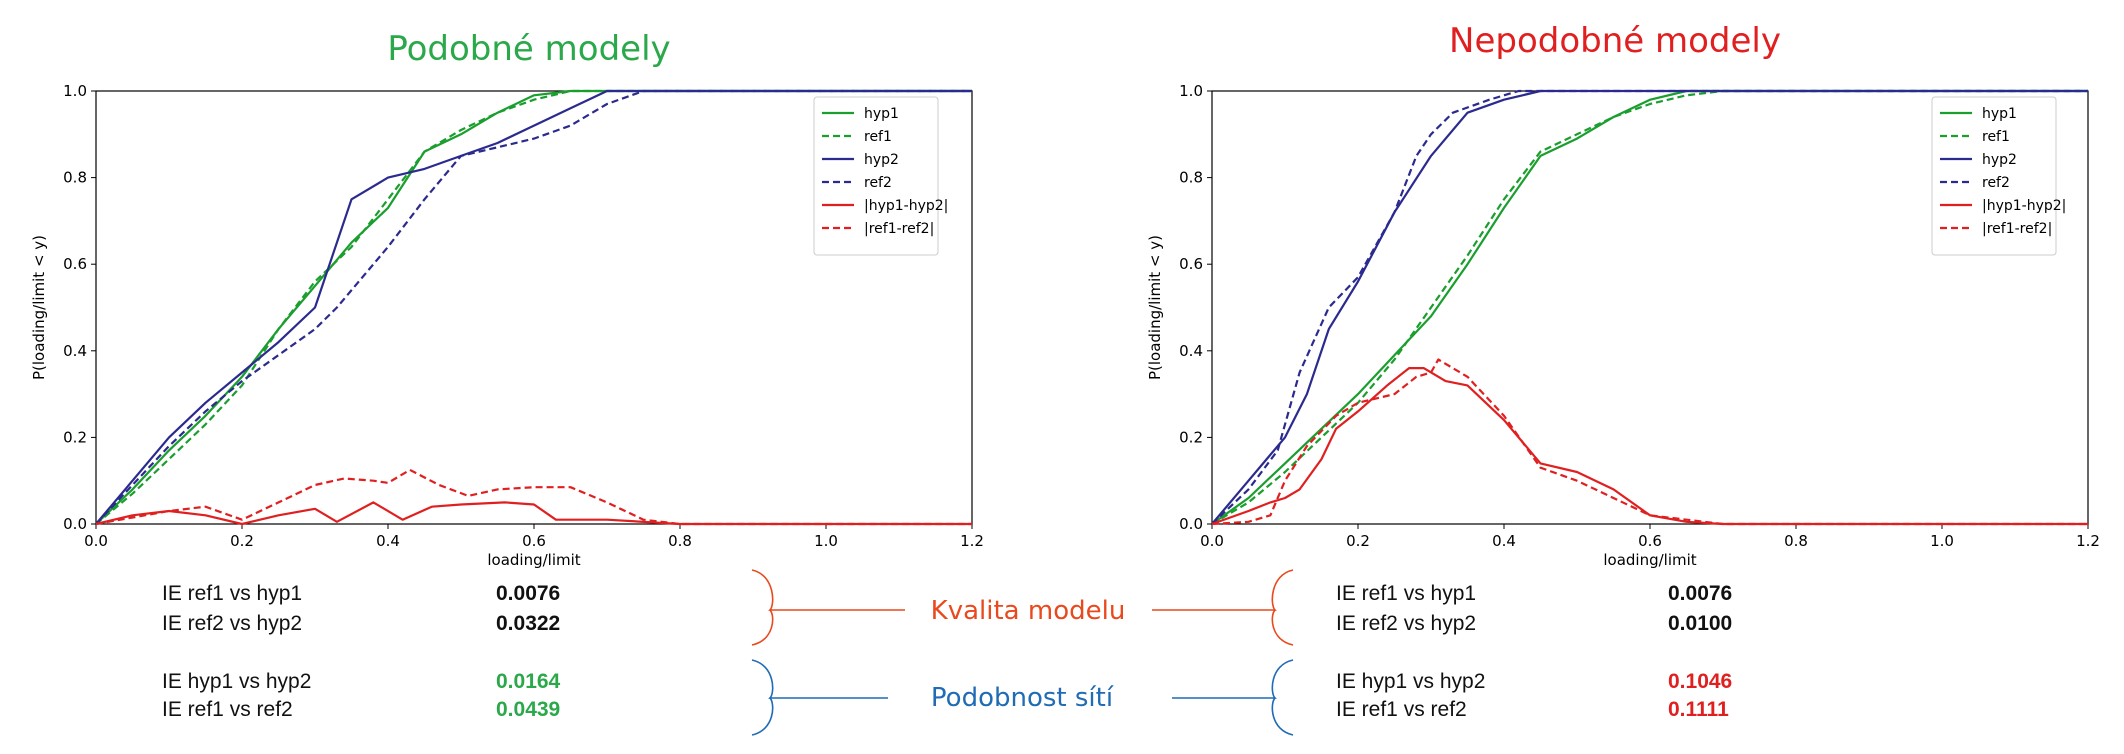  I want to click on podobnost-connector, so click(1022, 697).